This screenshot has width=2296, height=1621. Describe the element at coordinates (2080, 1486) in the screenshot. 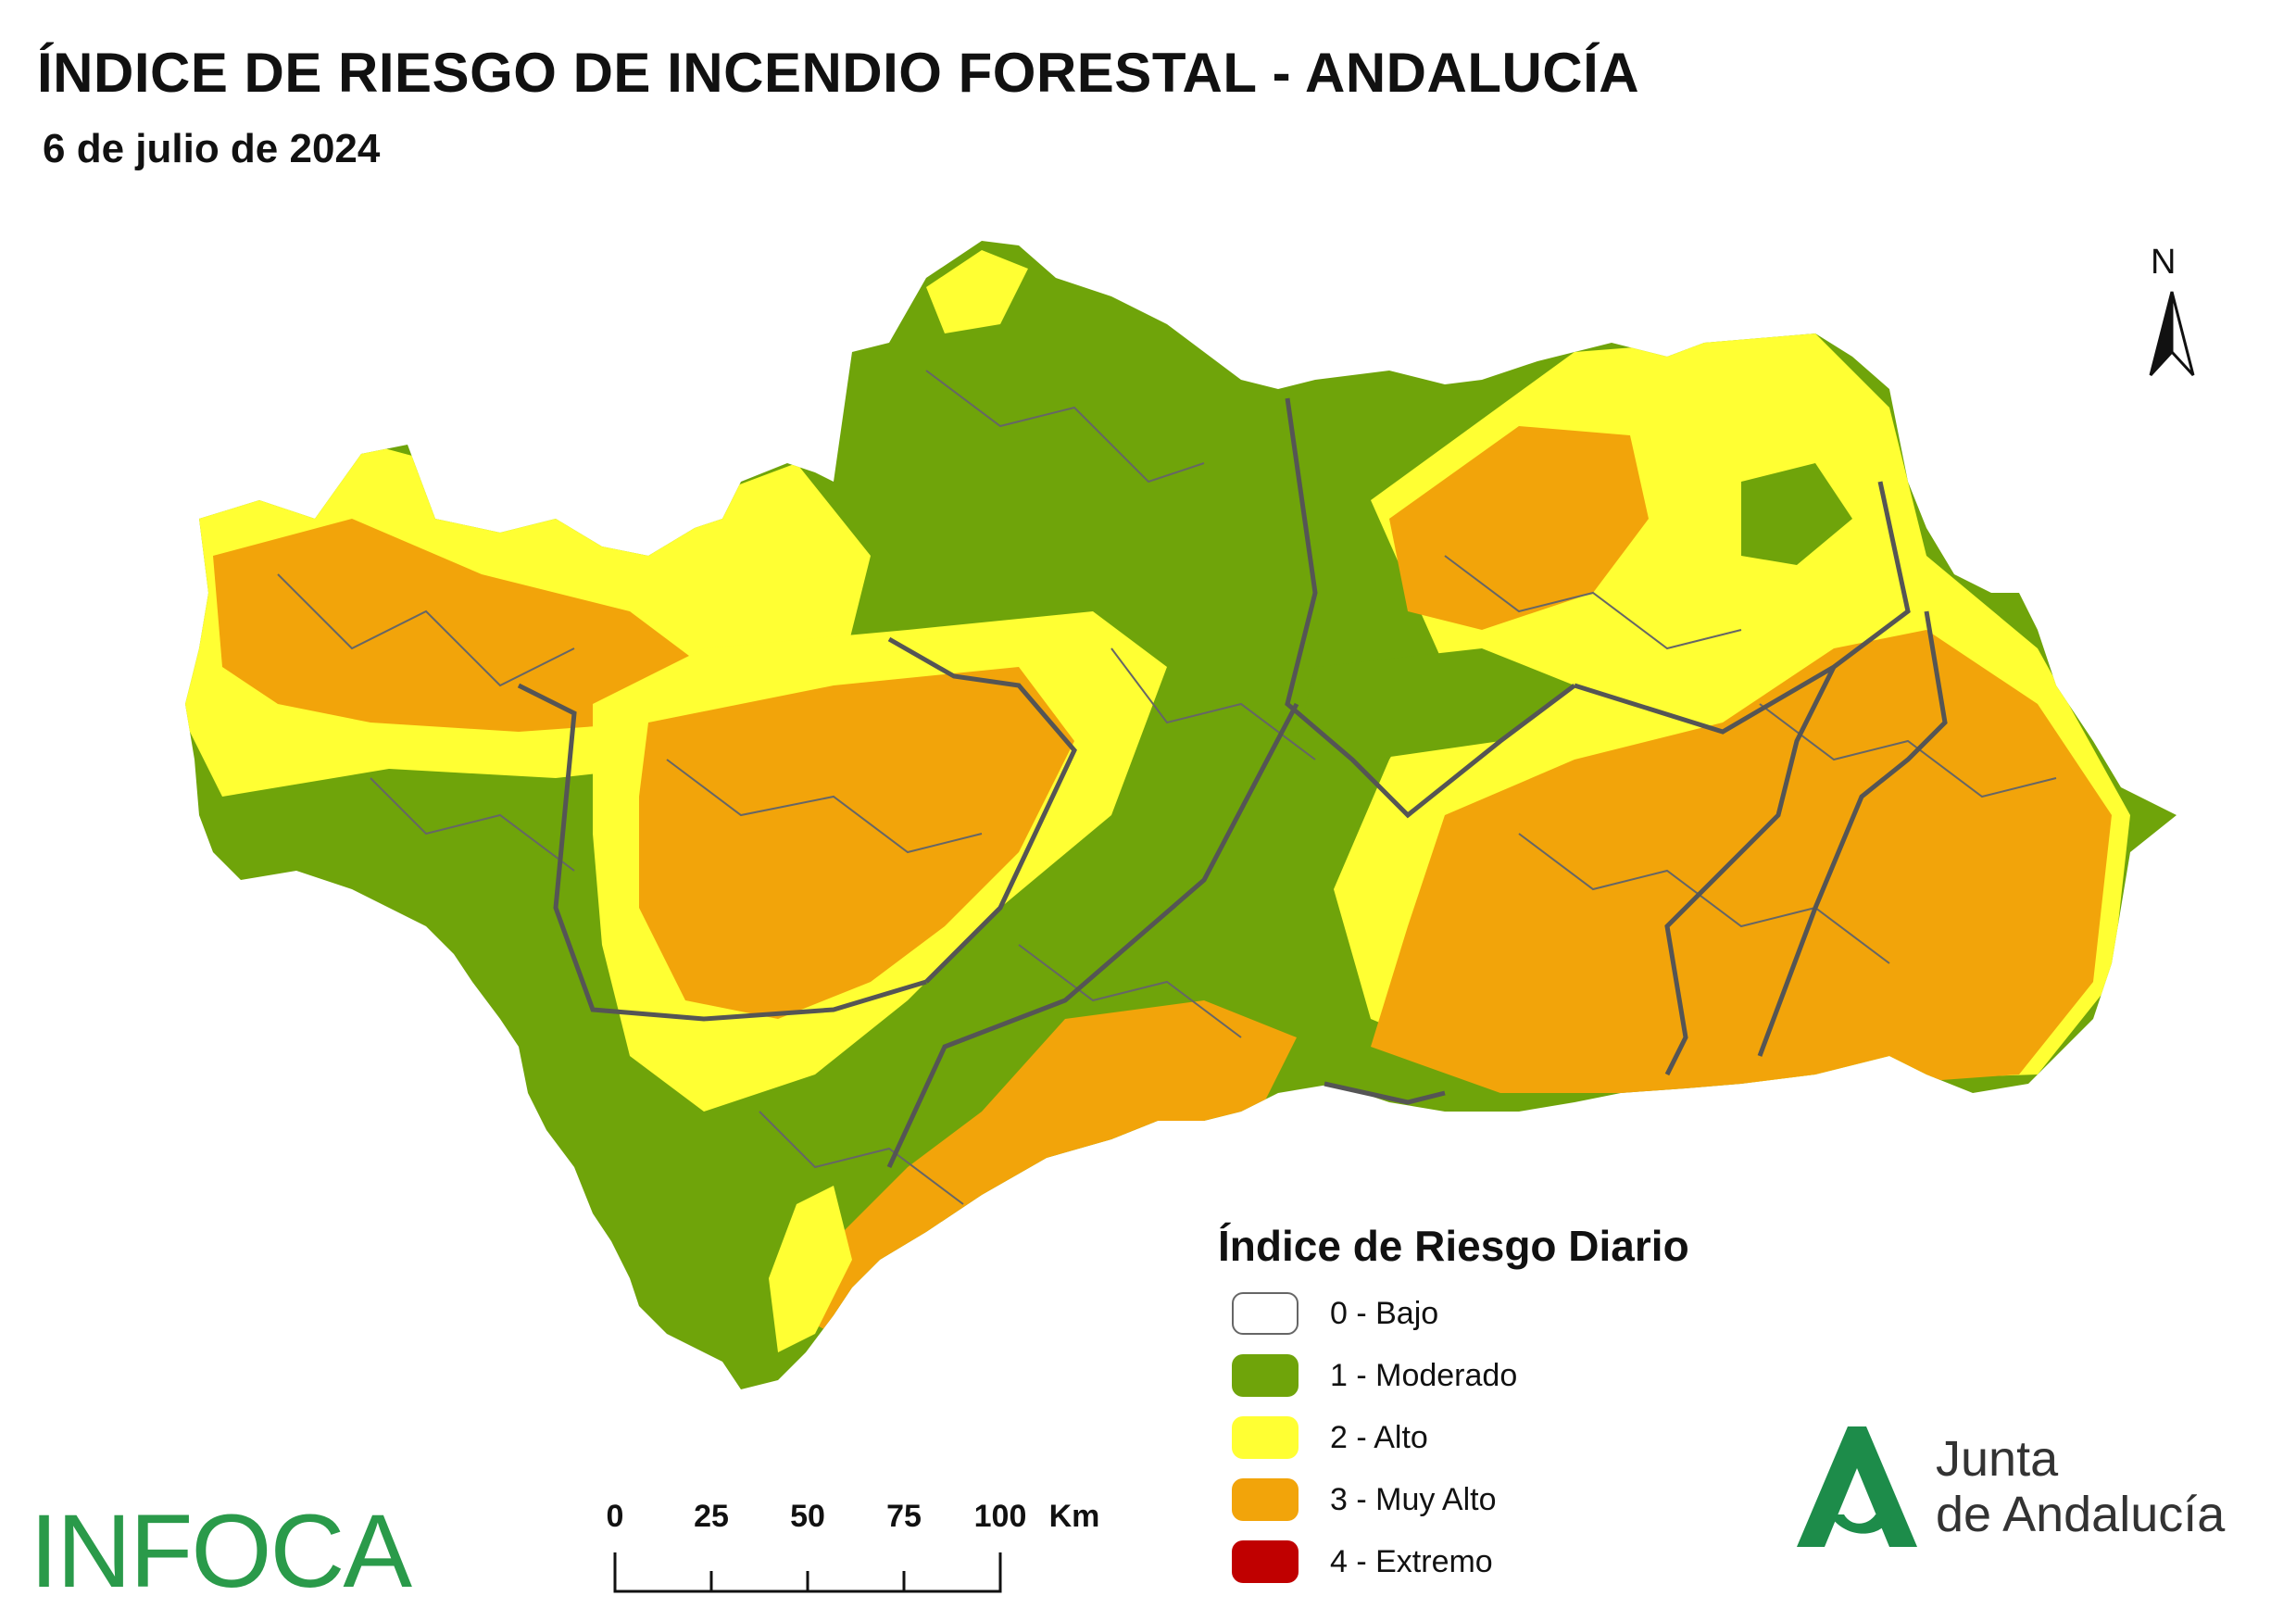

I see `junta-andalucia-text: Junta de Andalucía` at that location.